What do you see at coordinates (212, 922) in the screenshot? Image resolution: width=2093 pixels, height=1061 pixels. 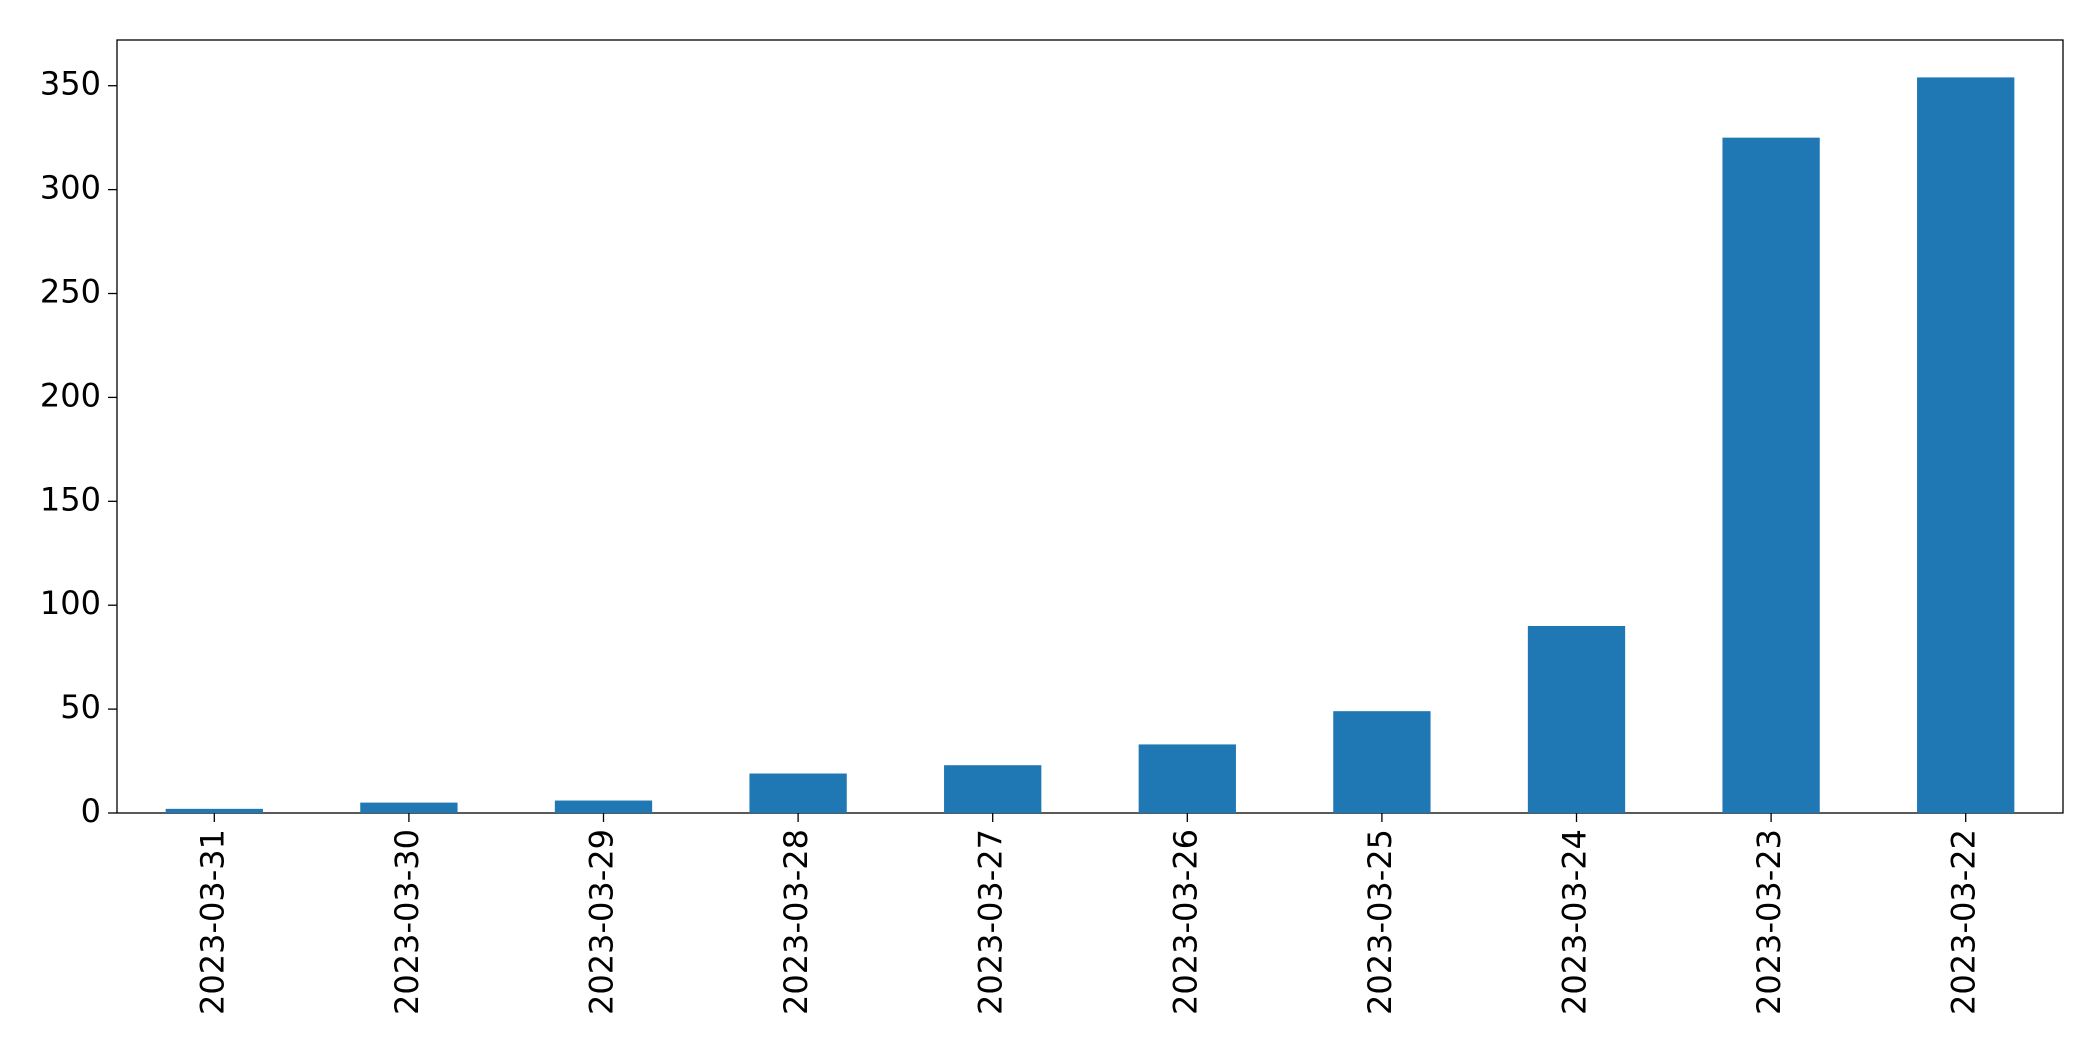 I see `x-tick-label: 2023-03-31` at bounding box center [212, 922].